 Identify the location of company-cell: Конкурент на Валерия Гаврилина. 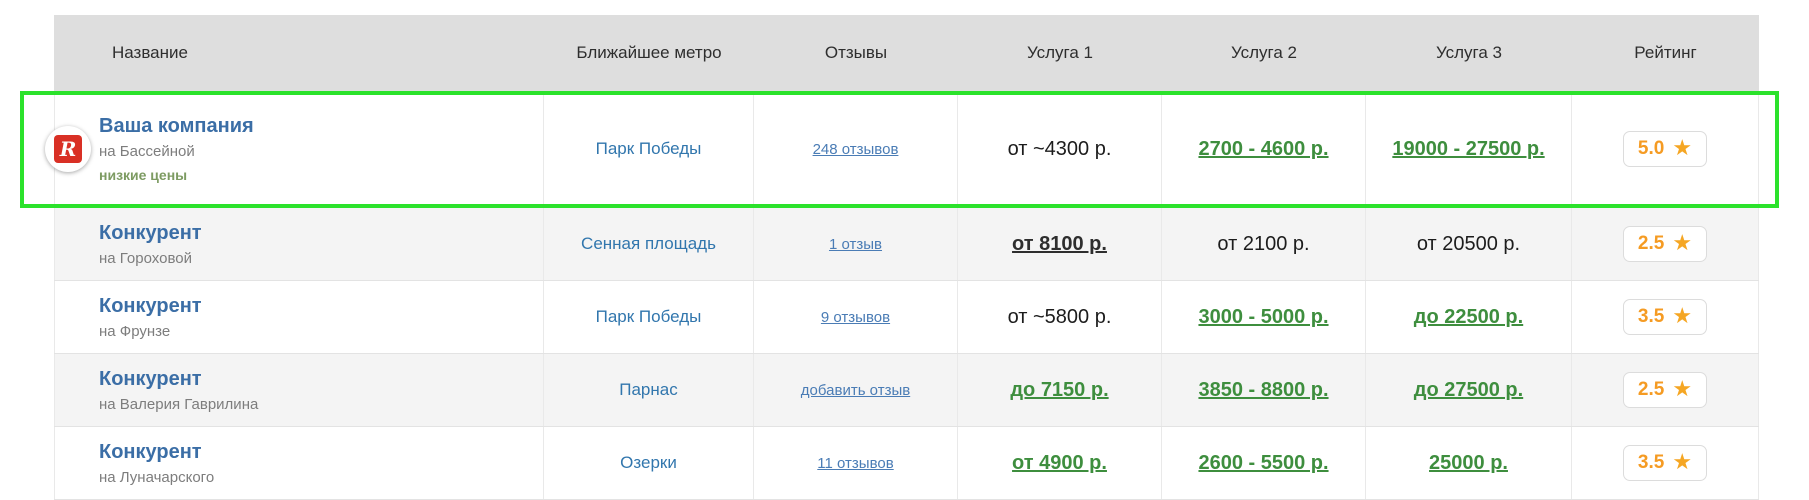
(299, 390).